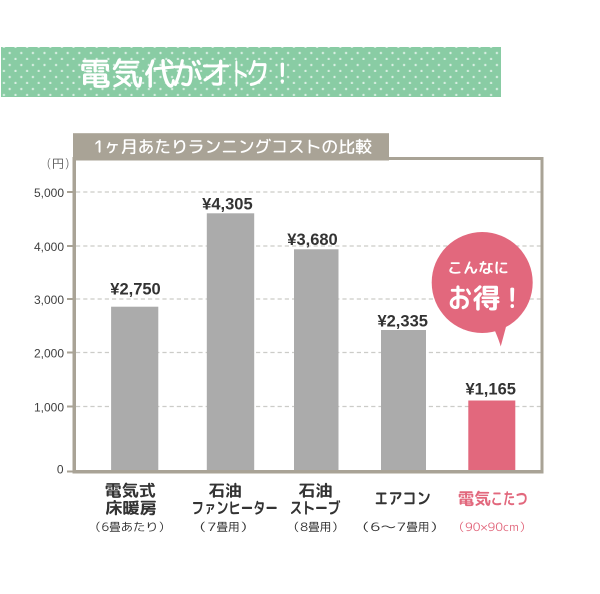 The height and width of the screenshot is (594, 600). What do you see at coordinates (49, 408) in the screenshot?
I see `svg-text: 1,000` at bounding box center [49, 408].